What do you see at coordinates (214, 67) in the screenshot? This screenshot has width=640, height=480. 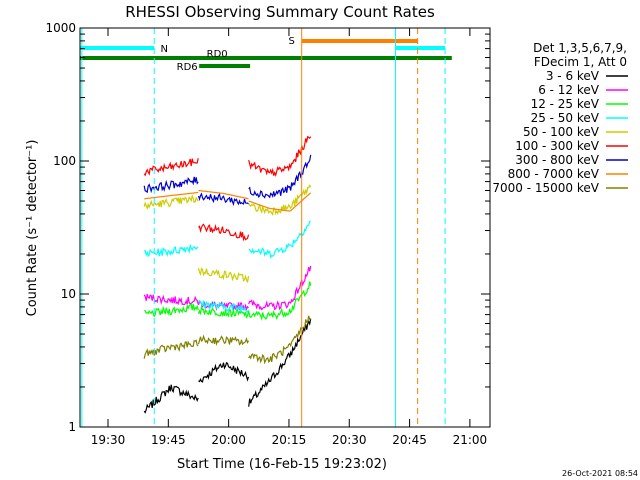 I see `bar-rd6: RD6` at bounding box center [214, 67].